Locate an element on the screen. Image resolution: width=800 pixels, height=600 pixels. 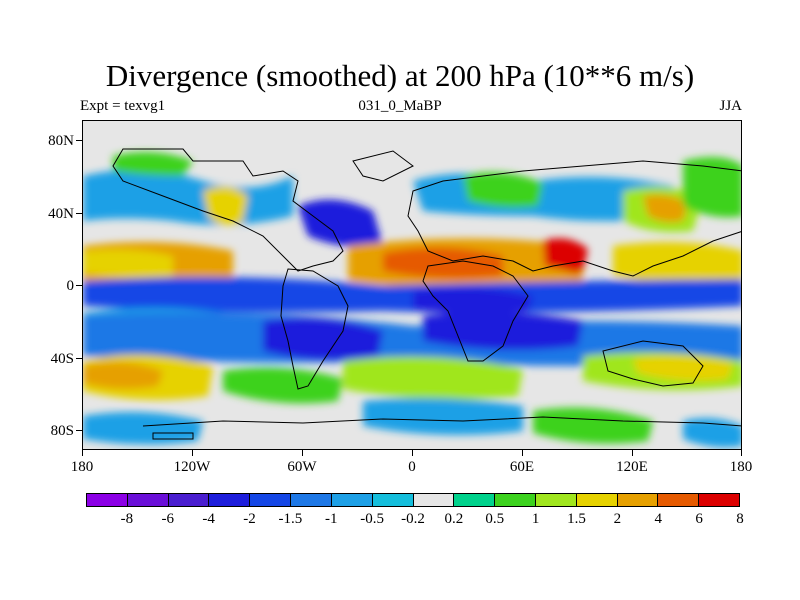
color-bar-label: -2 is located at coordinates (249, 519).